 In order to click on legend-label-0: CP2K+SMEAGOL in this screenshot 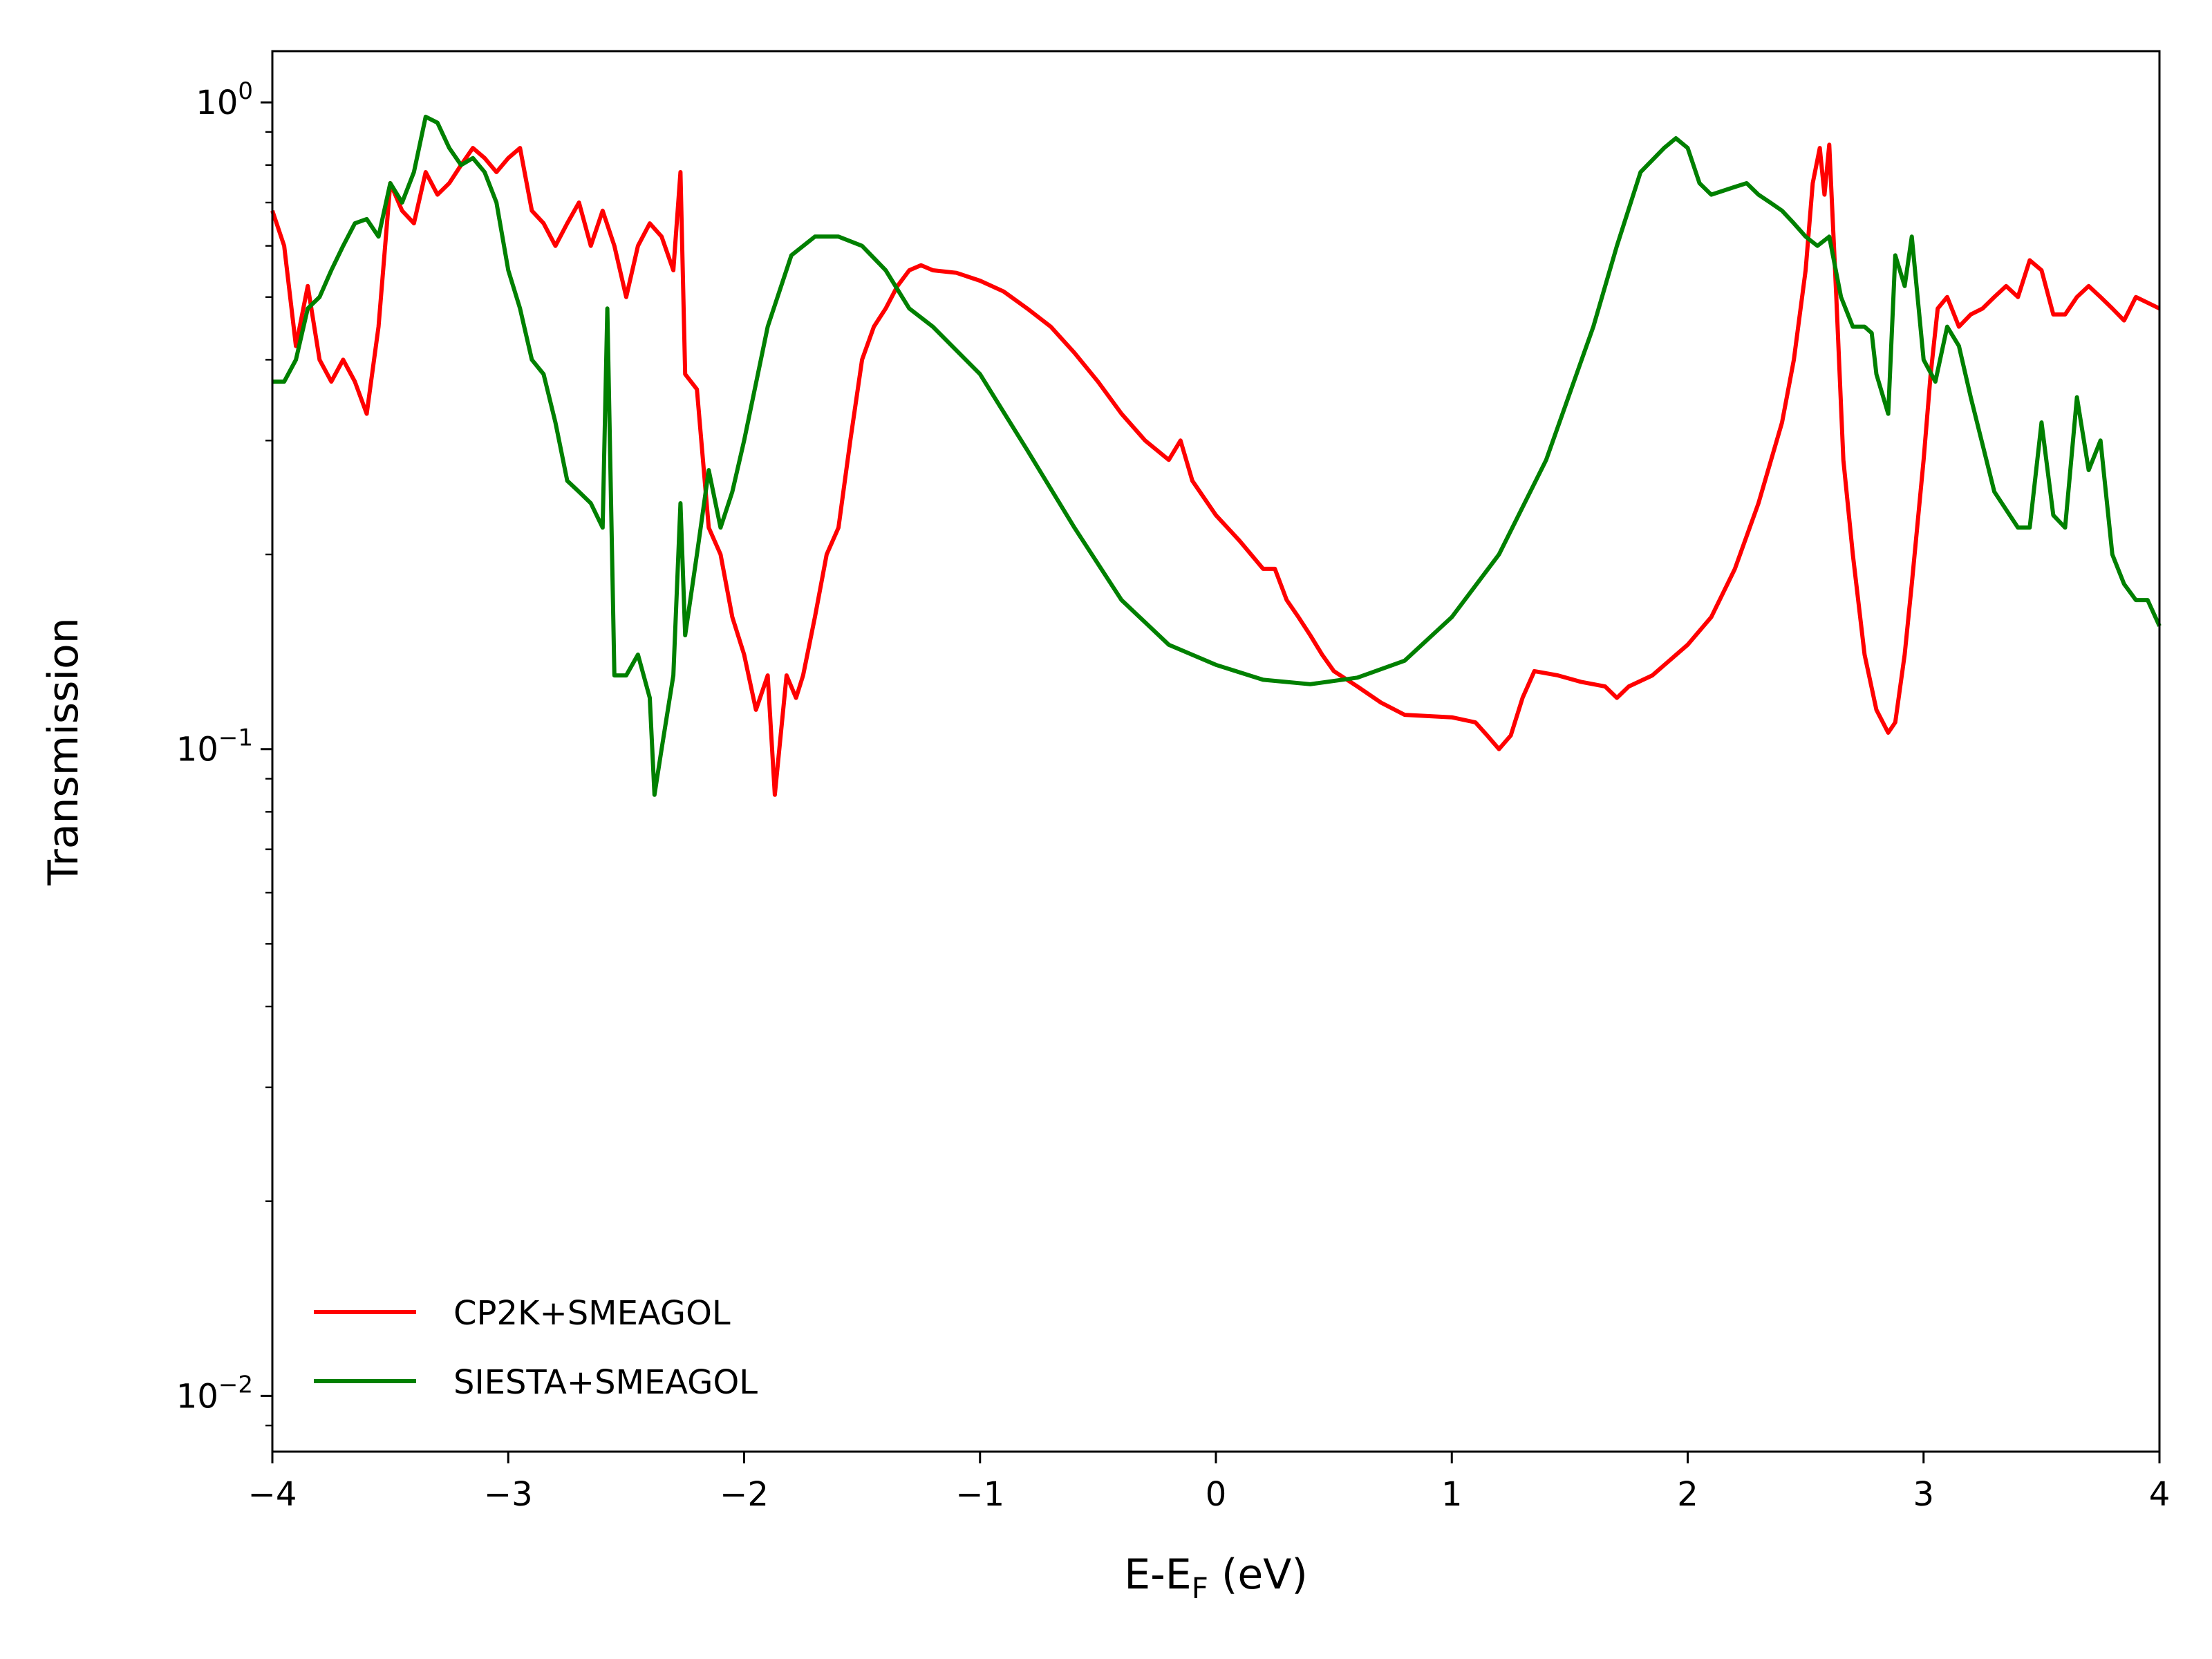, I will do `click(592, 1313)`.